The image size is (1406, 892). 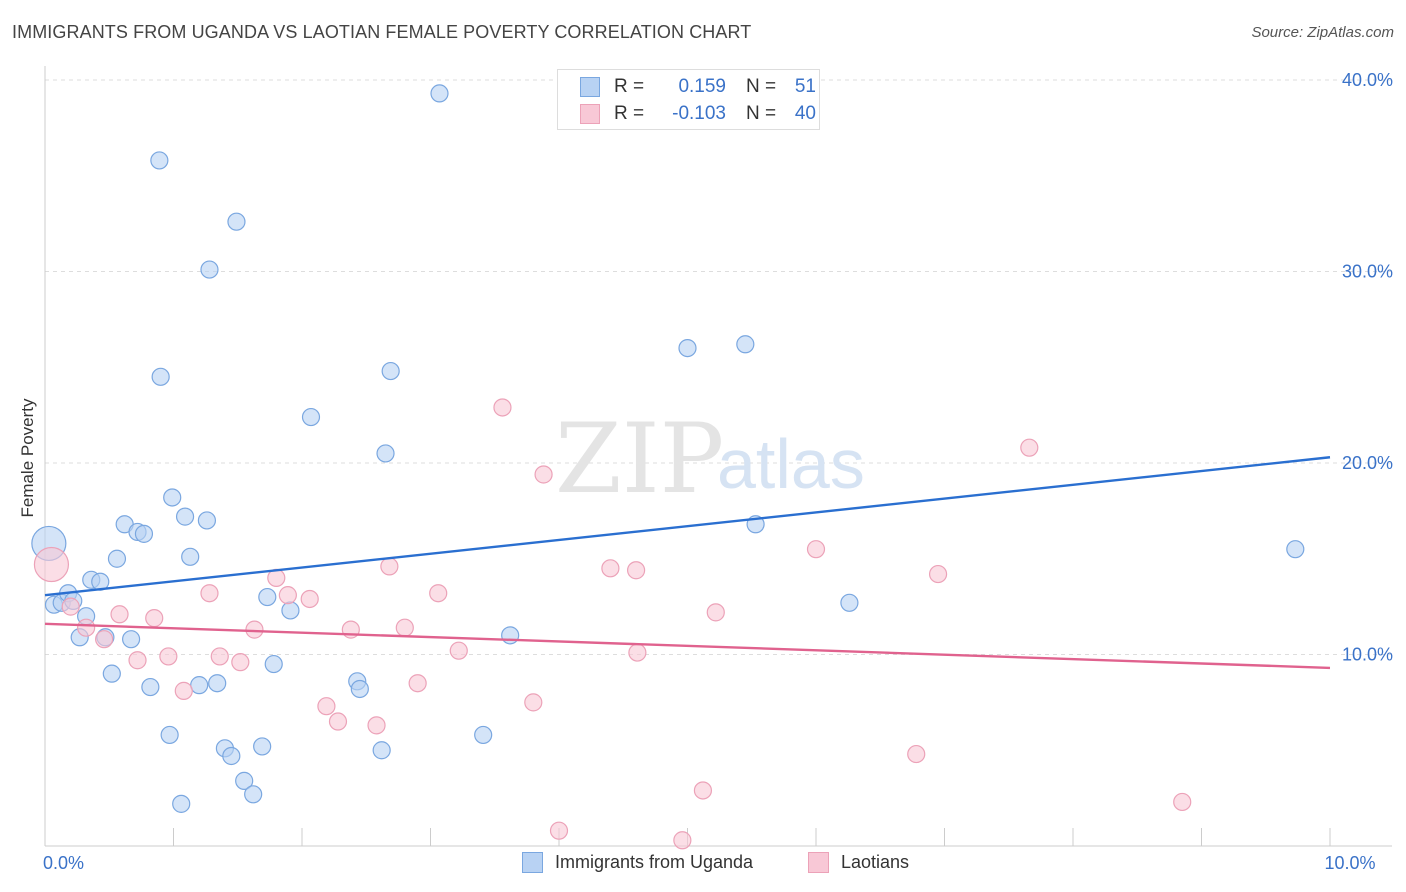 What do you see at coordinates (1367, 463) in the screenshot?
I see `y-tick-label: 20.0%` at bounding box center [1367, 463].